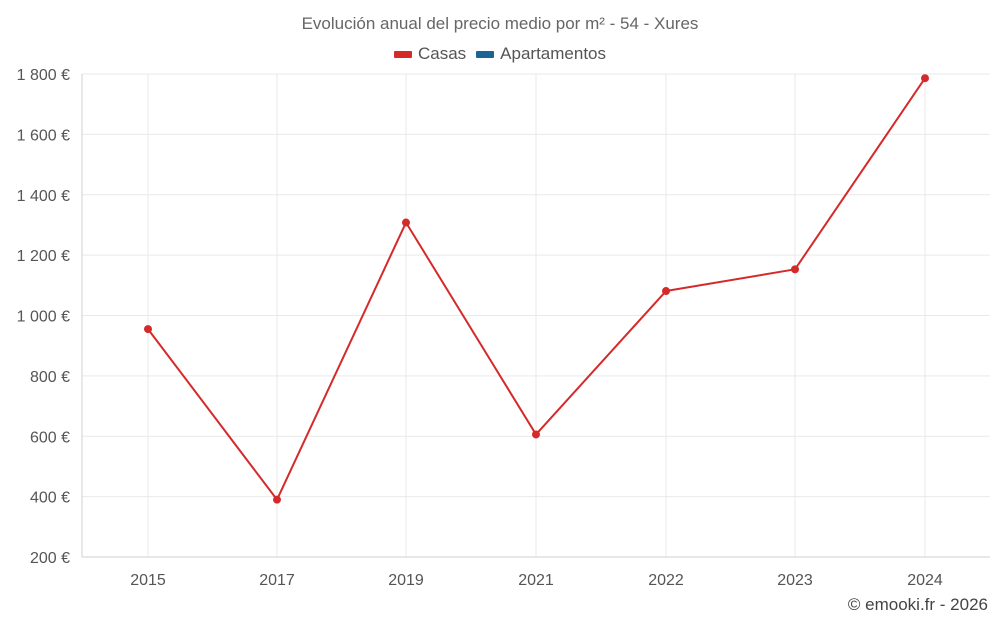 Image resolution: width=1000 pixels, height=625 pixels. Describe the element at coordinates (925, 580) in the screenshot. I see `x-tick-label: 2024` at that location.